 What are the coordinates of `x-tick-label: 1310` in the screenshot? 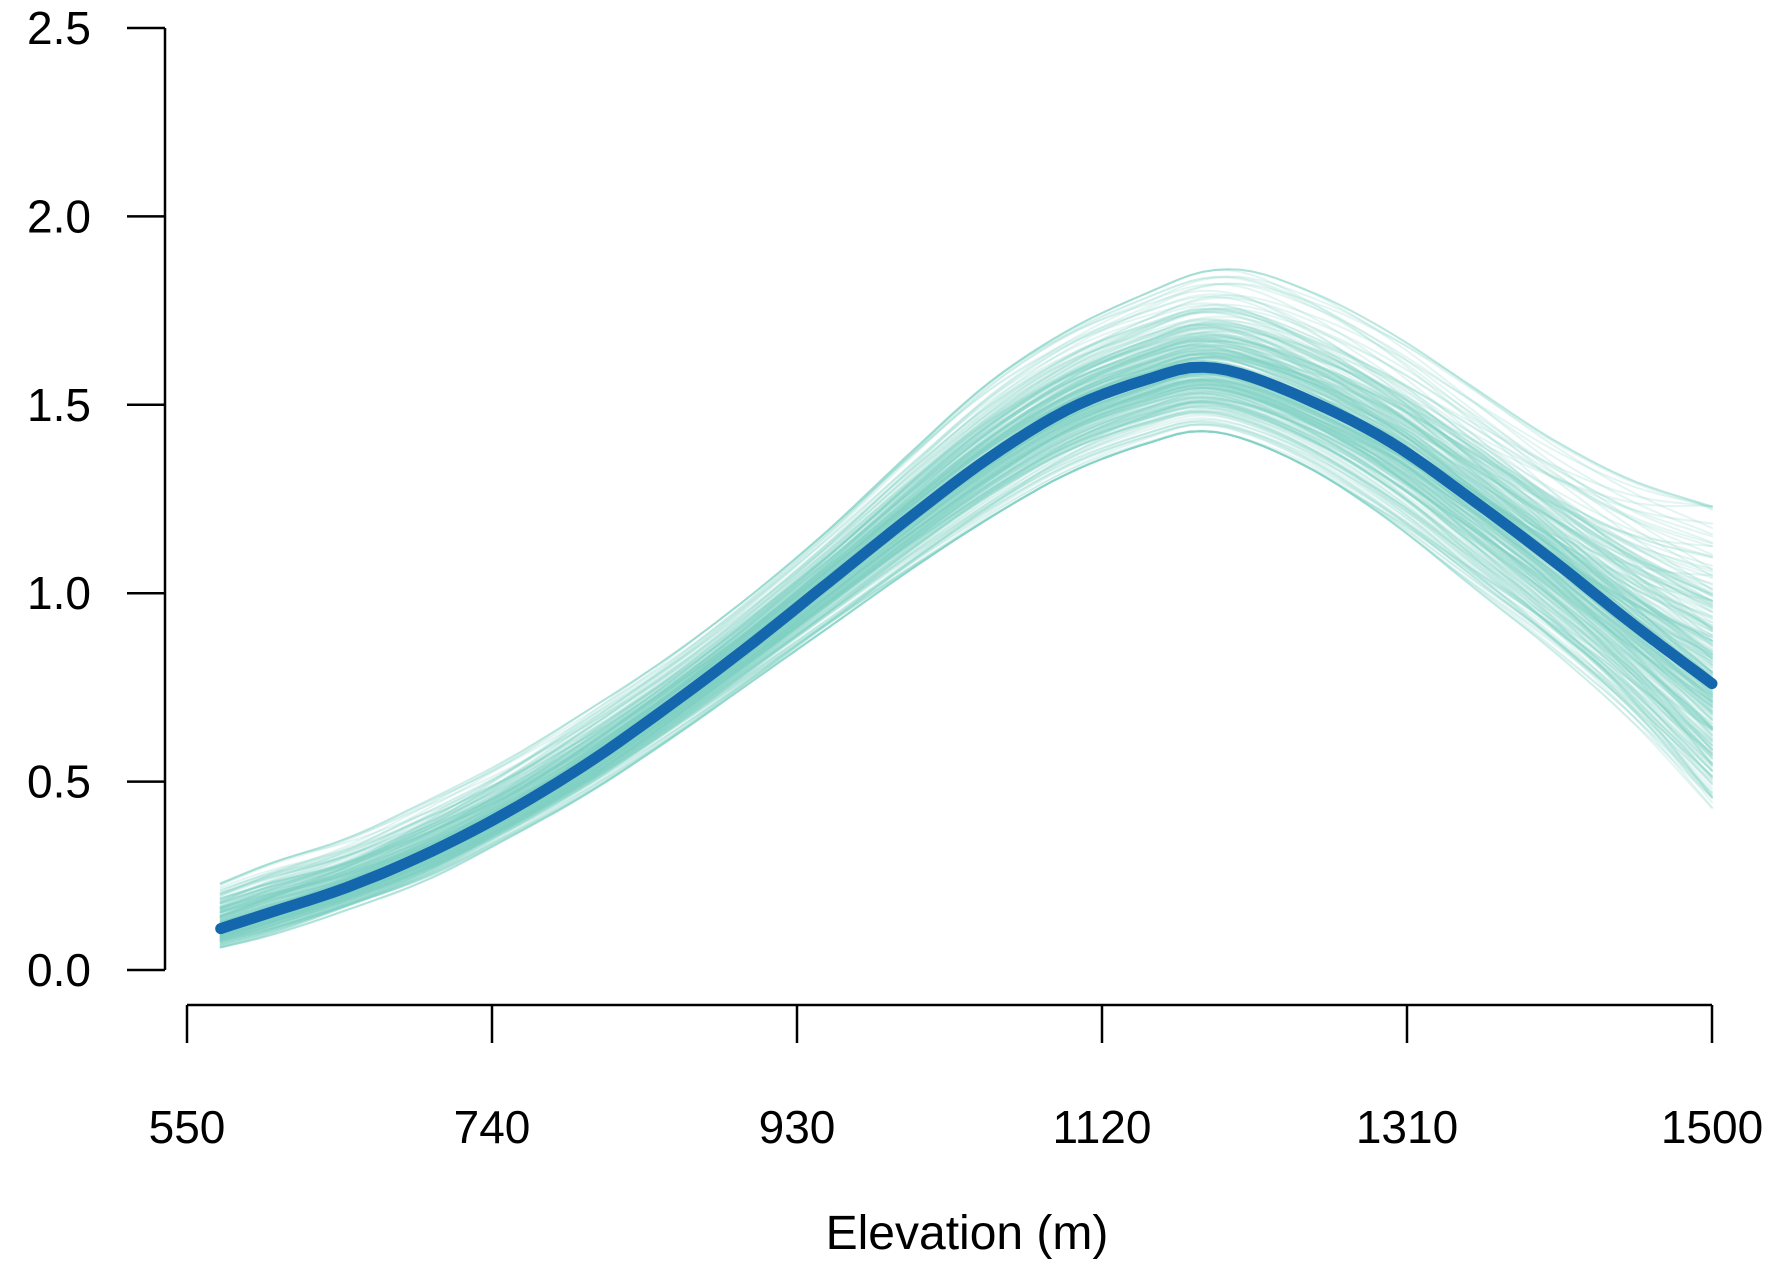 It's located at (1407, 1127).